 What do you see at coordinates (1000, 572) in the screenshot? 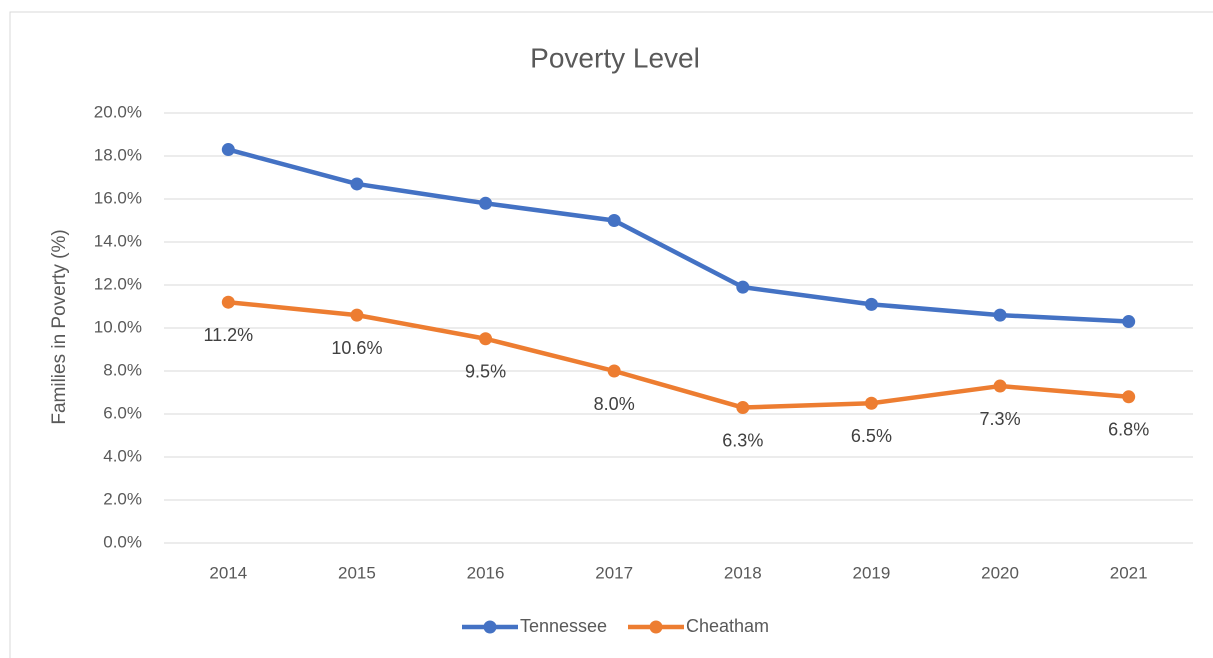
I see `x-tick-label: 2020` at bounding box center [1000, 572].